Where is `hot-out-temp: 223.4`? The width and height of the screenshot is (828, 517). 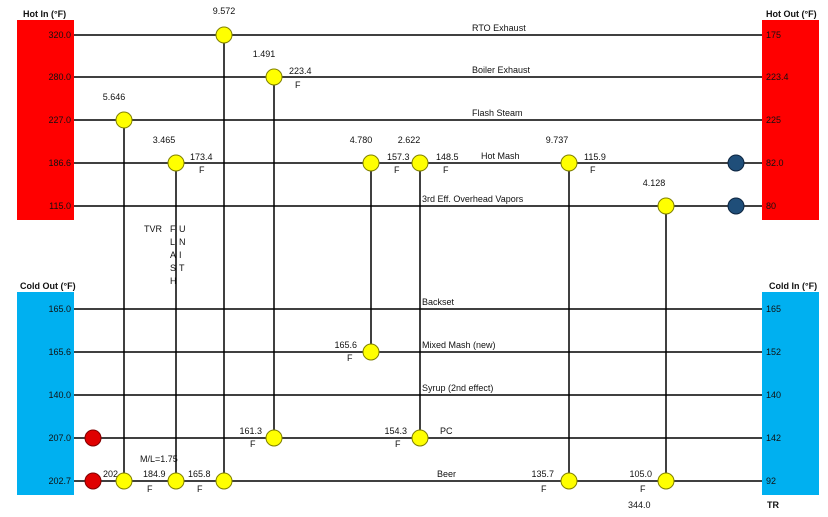 hot-out-temp: 223.4 is located at coordinates (777, 77).